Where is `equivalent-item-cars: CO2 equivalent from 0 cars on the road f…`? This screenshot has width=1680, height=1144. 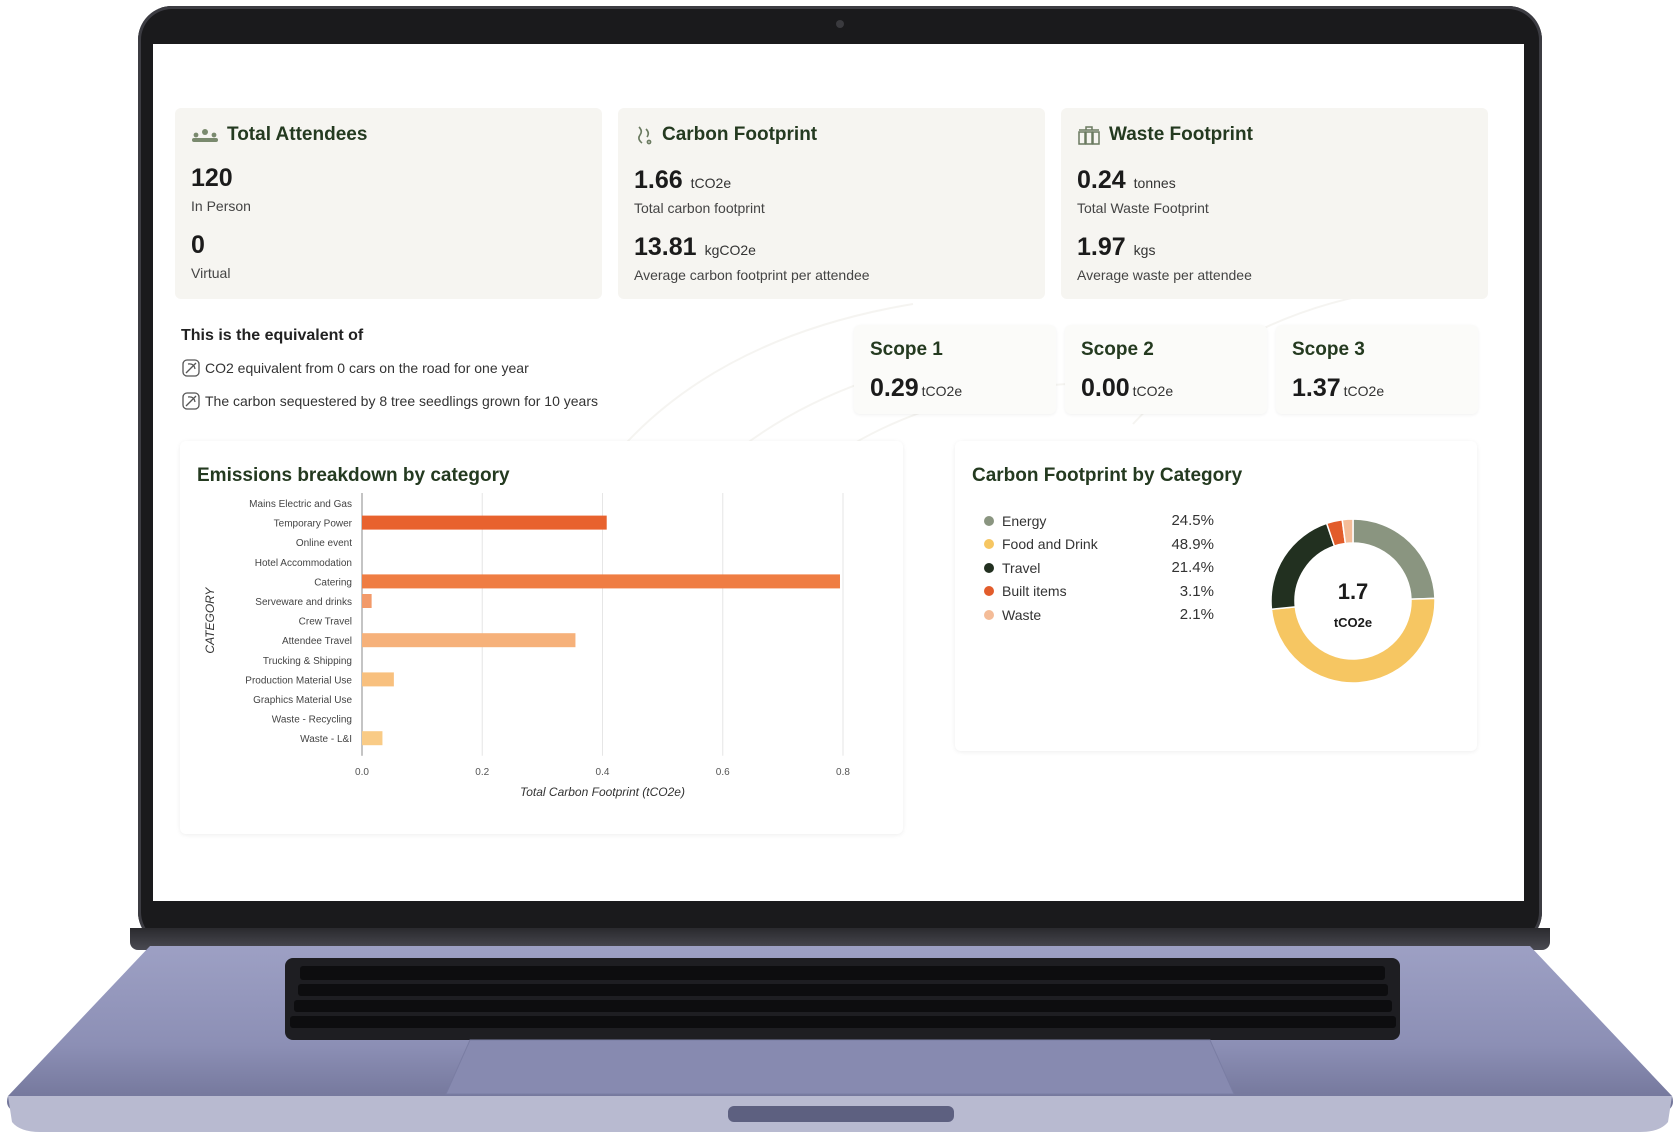 equivalent-item-cars: CO2 equivalent from 0 cars on the road f… is located at coordinates (355, 368).